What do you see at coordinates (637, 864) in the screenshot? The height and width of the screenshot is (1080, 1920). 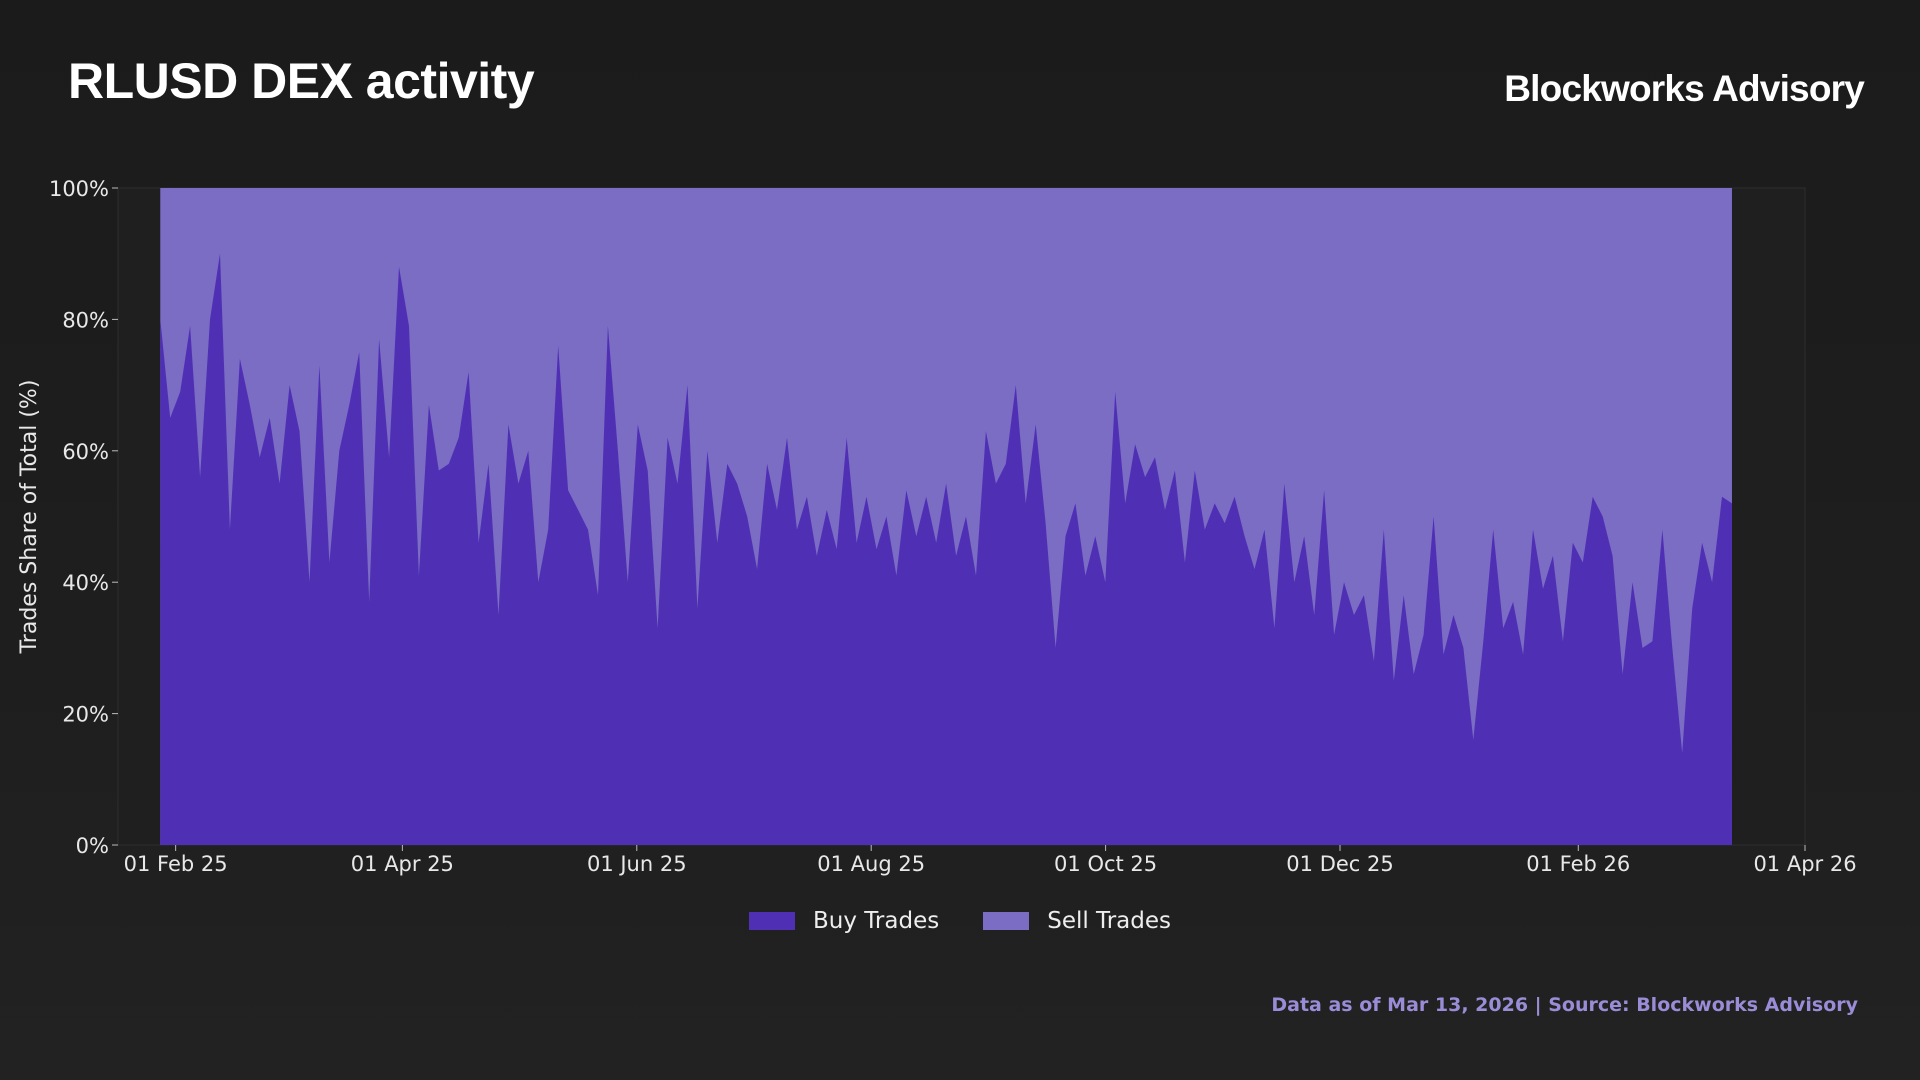 I see `x-tick-label: 01 Jun 25` at bounding box center [637, 864].